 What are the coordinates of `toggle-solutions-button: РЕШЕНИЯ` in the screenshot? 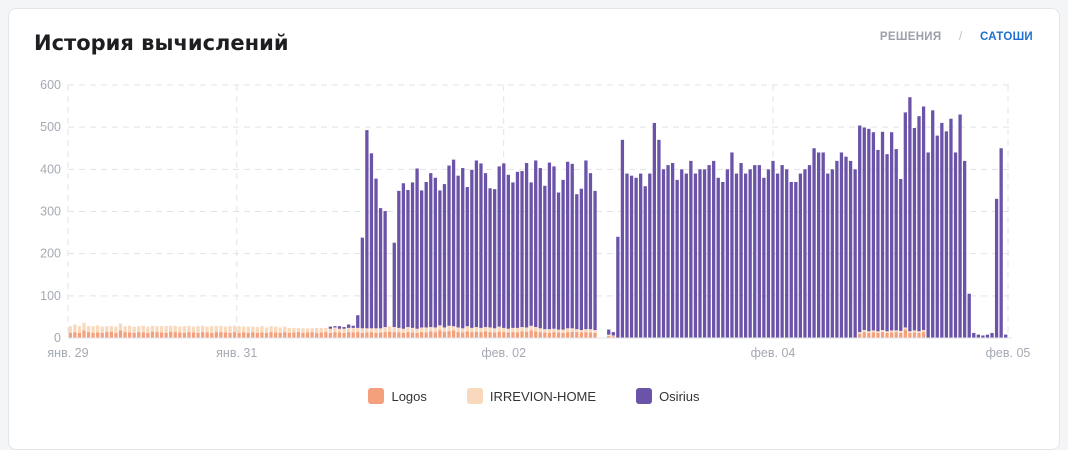 It's located at (910, 37).